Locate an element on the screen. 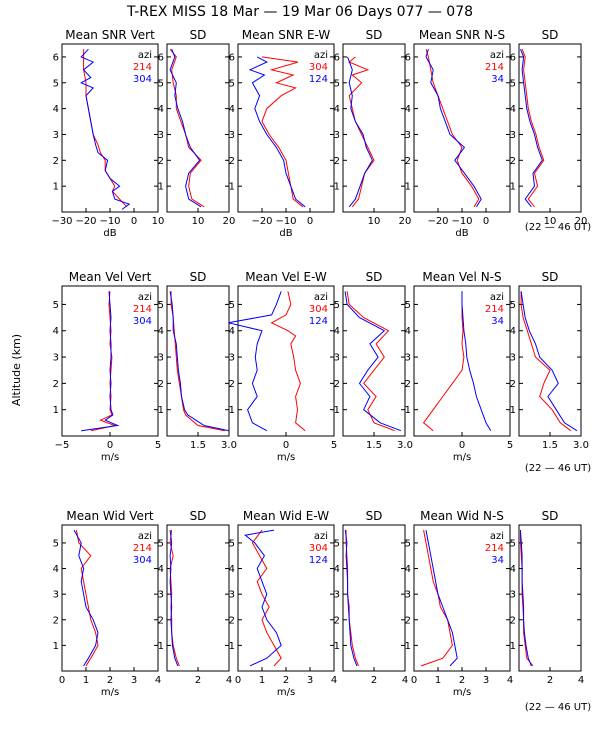 Image resolution: width=600 pixels, height=750 pixels. time-note-row-2: (22 — 46 UT) is located at coordinates (558, 468).